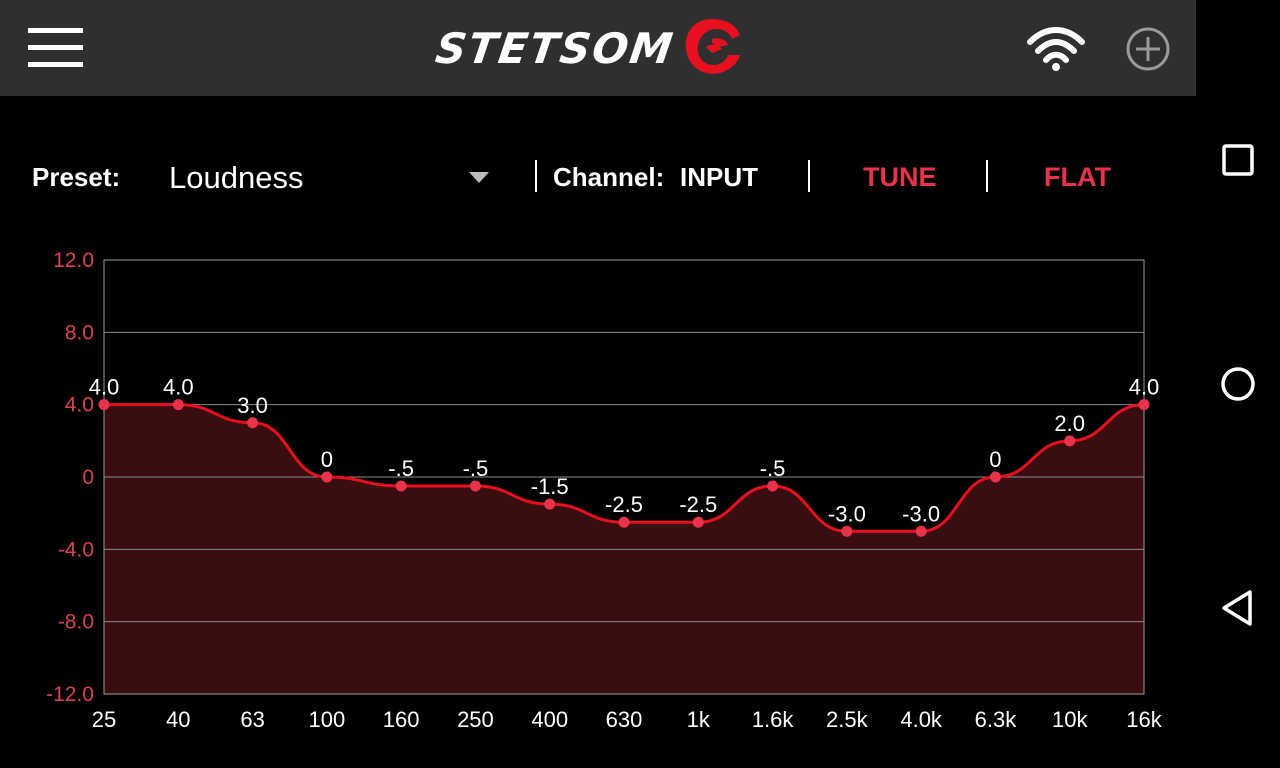 This screenshot has height=768, width=1280. I want to click on x-tick-label: 630, so click(624, 719).